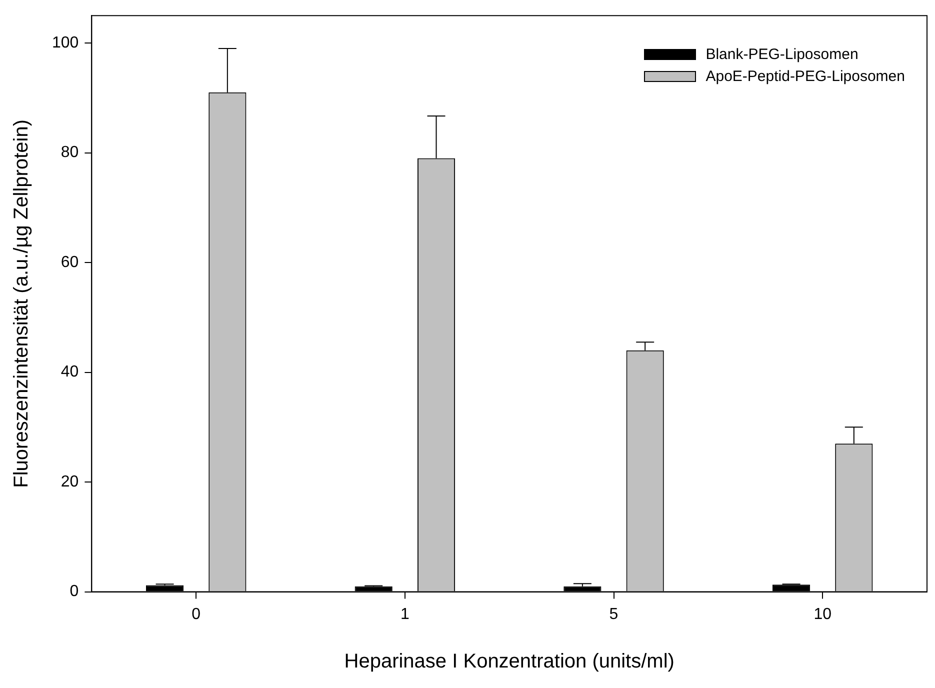 The height and width of the screenshot is (688, 935). What do you see at coordinates (69, 153) in the screenshot?
I see `y-tick-label: 80` at bounding box center [69, 153].